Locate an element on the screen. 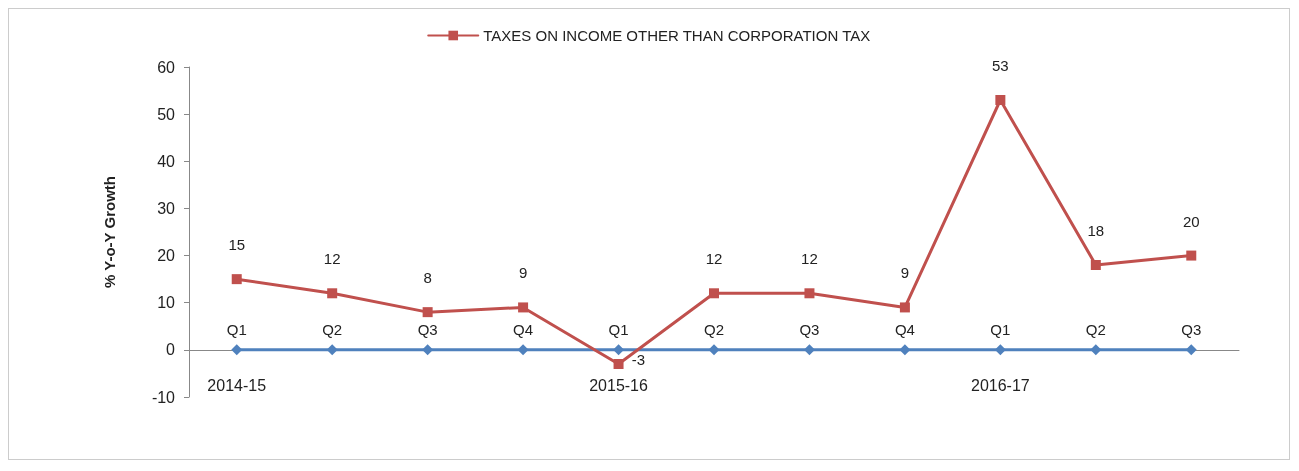  y-tick-label: -10 is located at coordinates (163, 397).